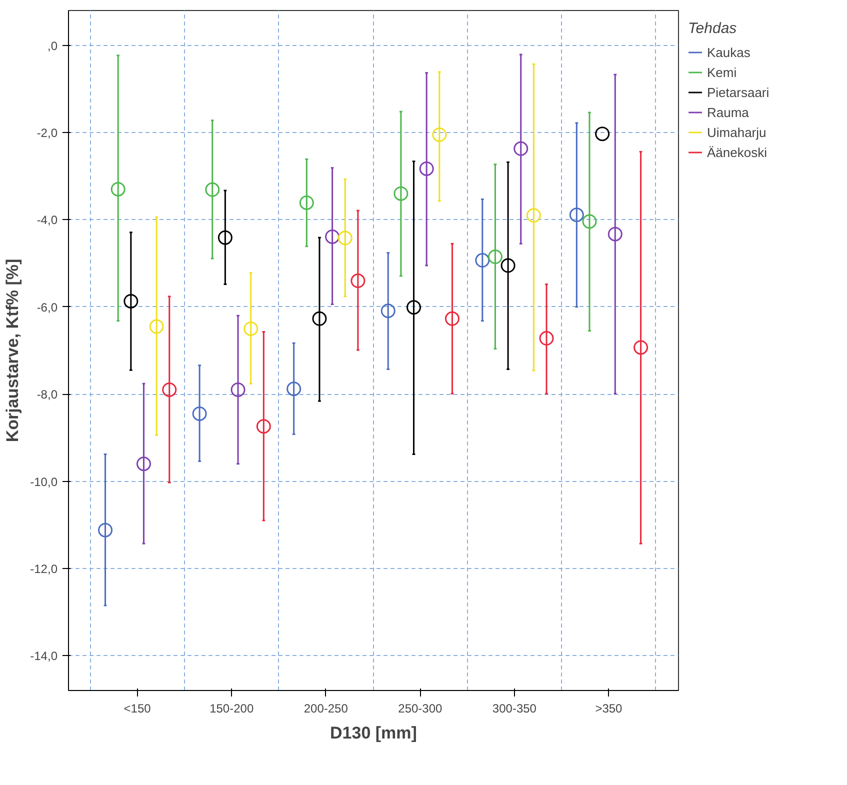  Describe the element at coordinates (47, 307) in the screenshot. I see `y-tick-label: -6,0` at that location.